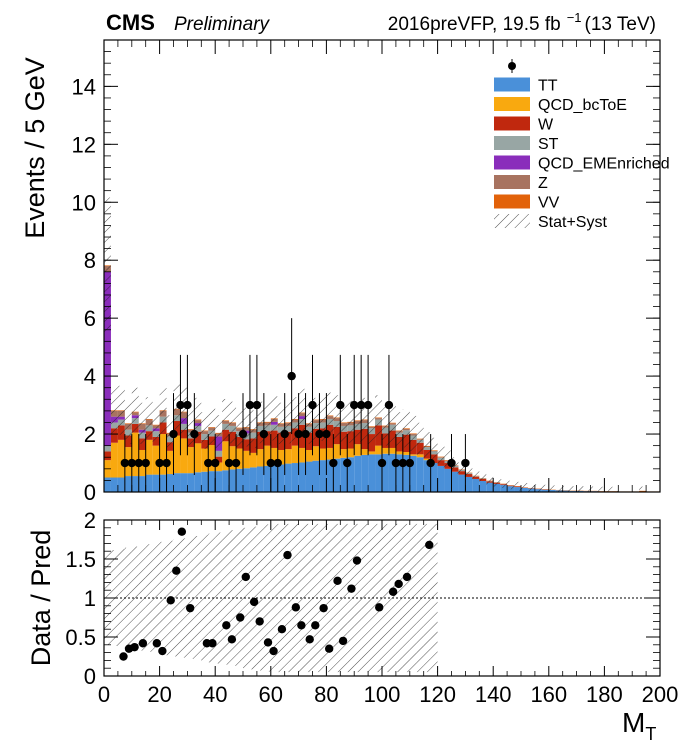  What do you see at coordinates (604, 694) in the screenshot?
I see `x-tick-label-9: 180` at bounding box center [604, 694].